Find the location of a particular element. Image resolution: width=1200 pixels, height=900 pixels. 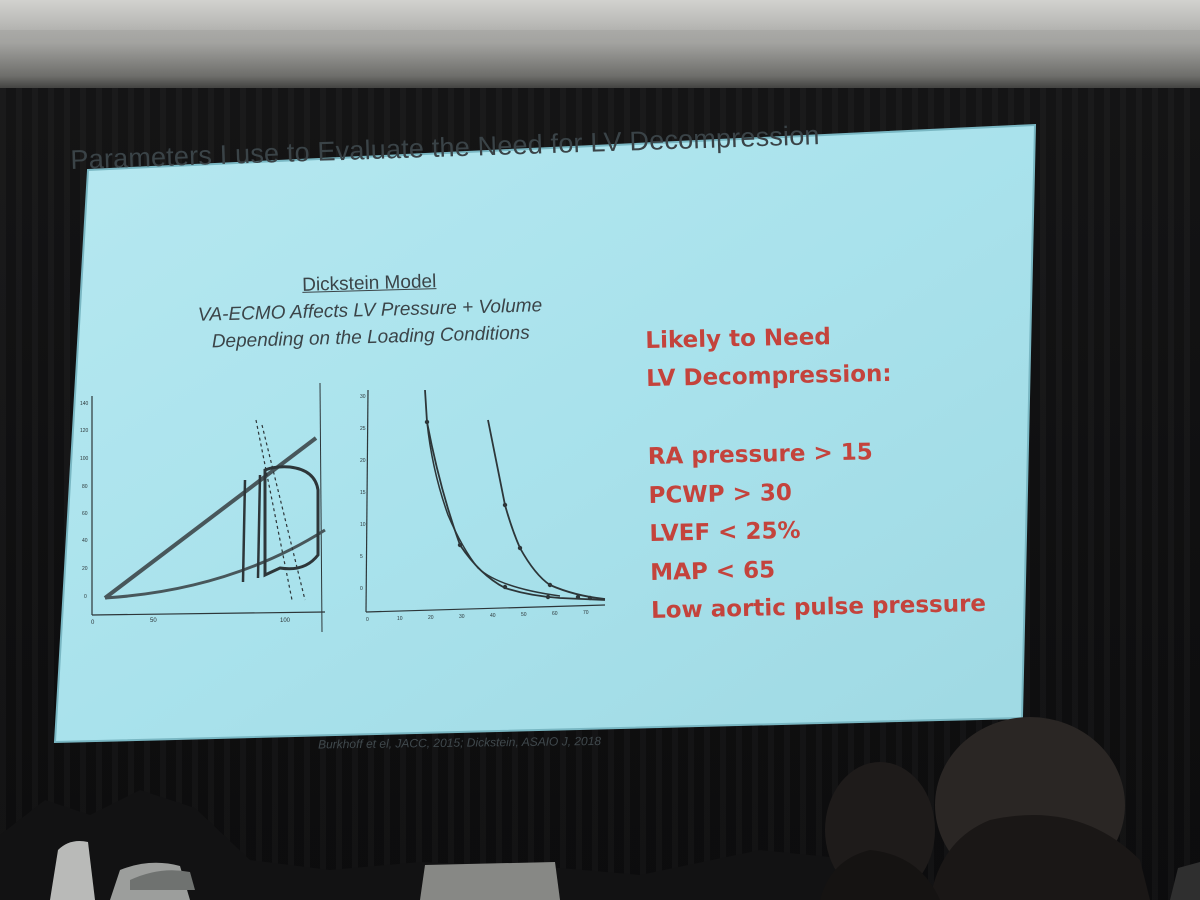

curve-y-tick-25: 25 is located at coordinates (363, 429).